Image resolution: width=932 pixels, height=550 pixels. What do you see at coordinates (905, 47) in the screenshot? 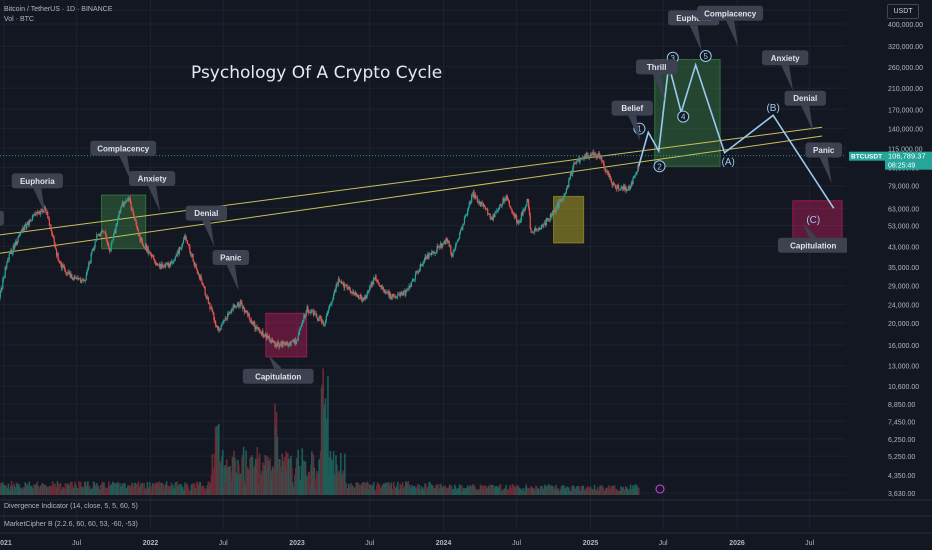
I see `price-tick-label: 320,000.00` at bounding box center [905, 47].